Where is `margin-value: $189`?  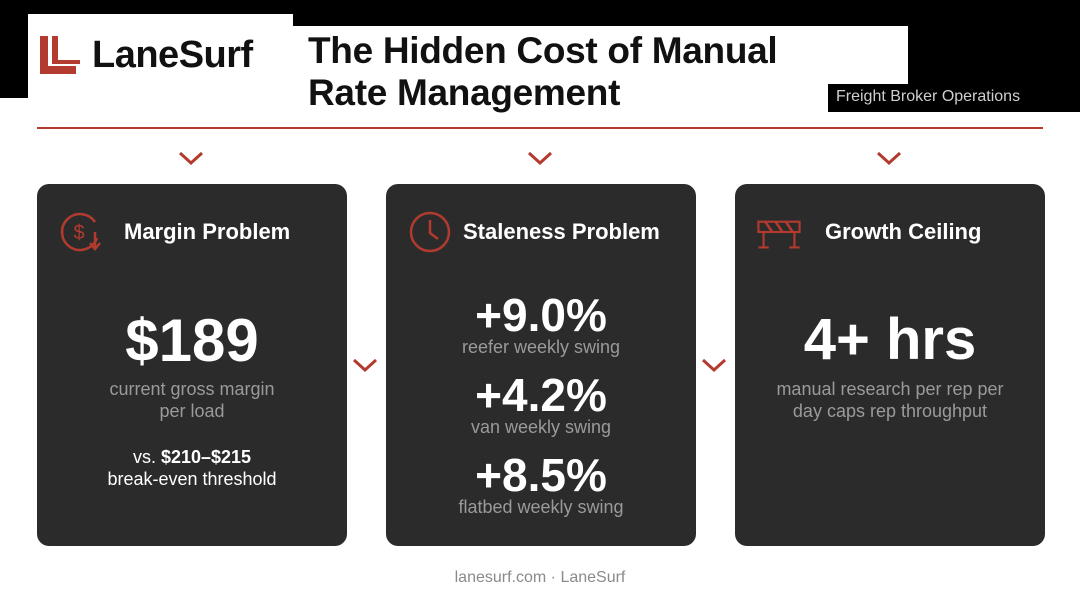
margin-value: $189 is located at coordinates (192, 340).